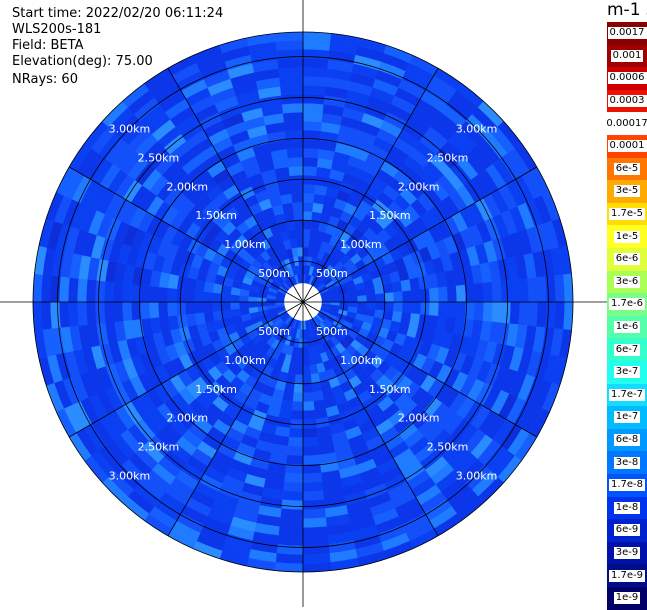  I want to click on colorbar-swatch: 0.0001, so click(627, 146).